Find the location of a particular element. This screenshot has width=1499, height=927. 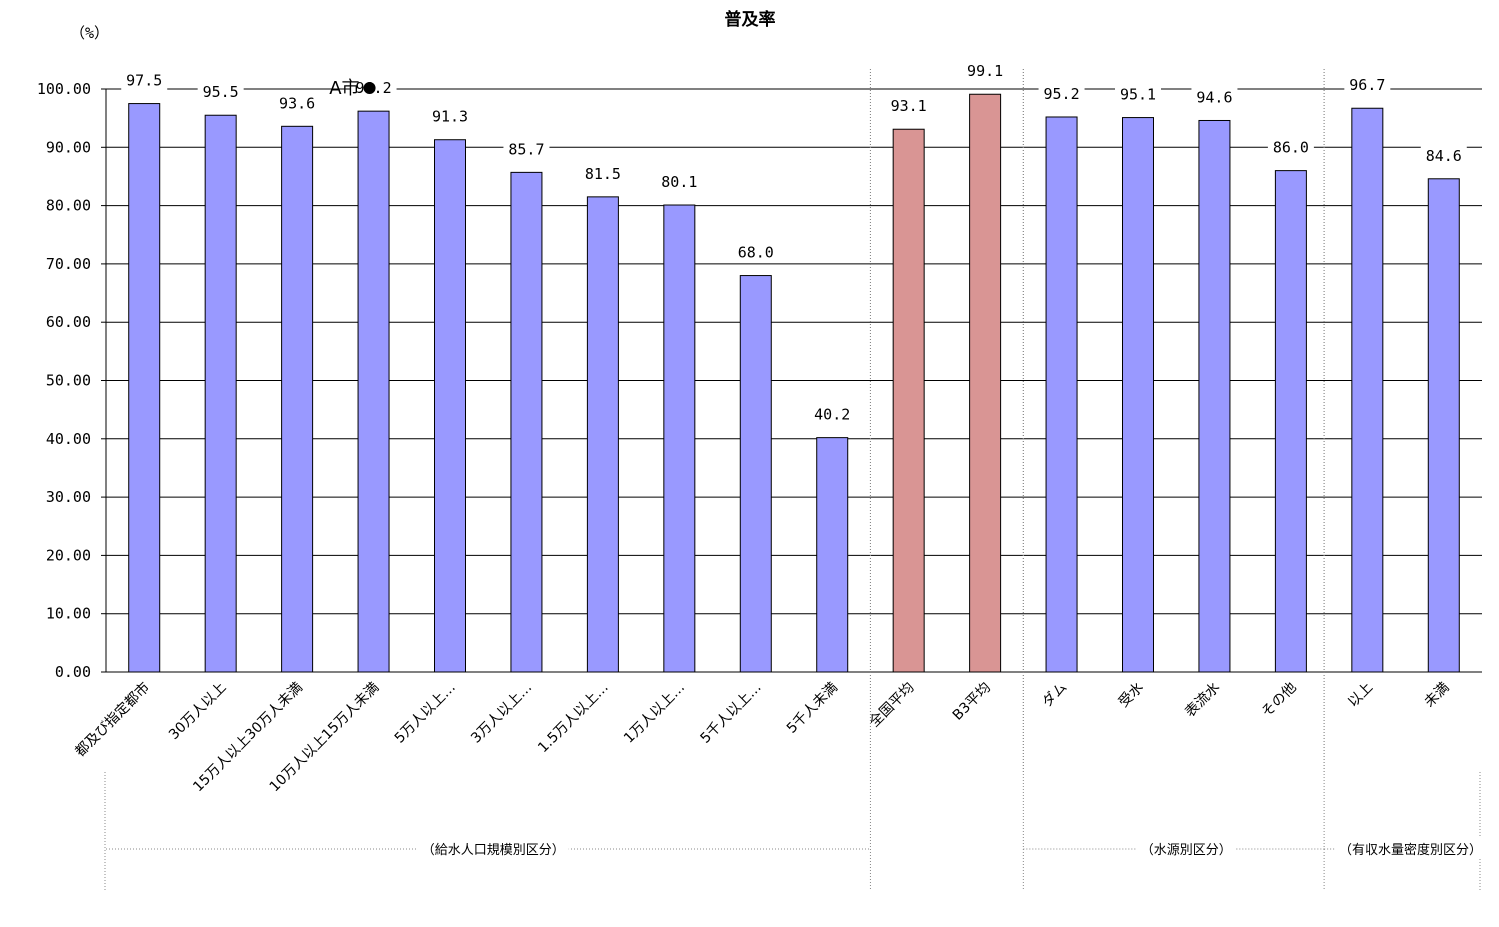

y-tick-label: 0.00 is located at coordinates (73, 672).